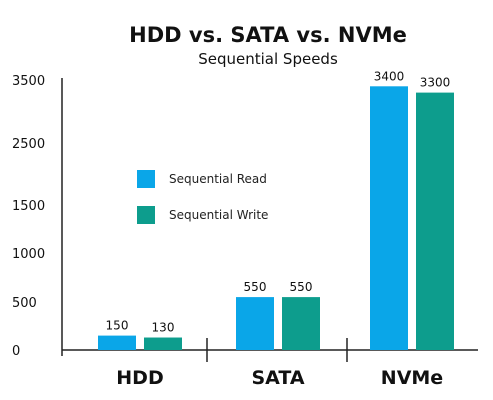 Image resolution: width=493 pixels, height=400 pixels. Describe the element at coordinates (37, 216) in the screenshot. I see `y-axis: 0 500 1000 1500 2500 3500` at that location.